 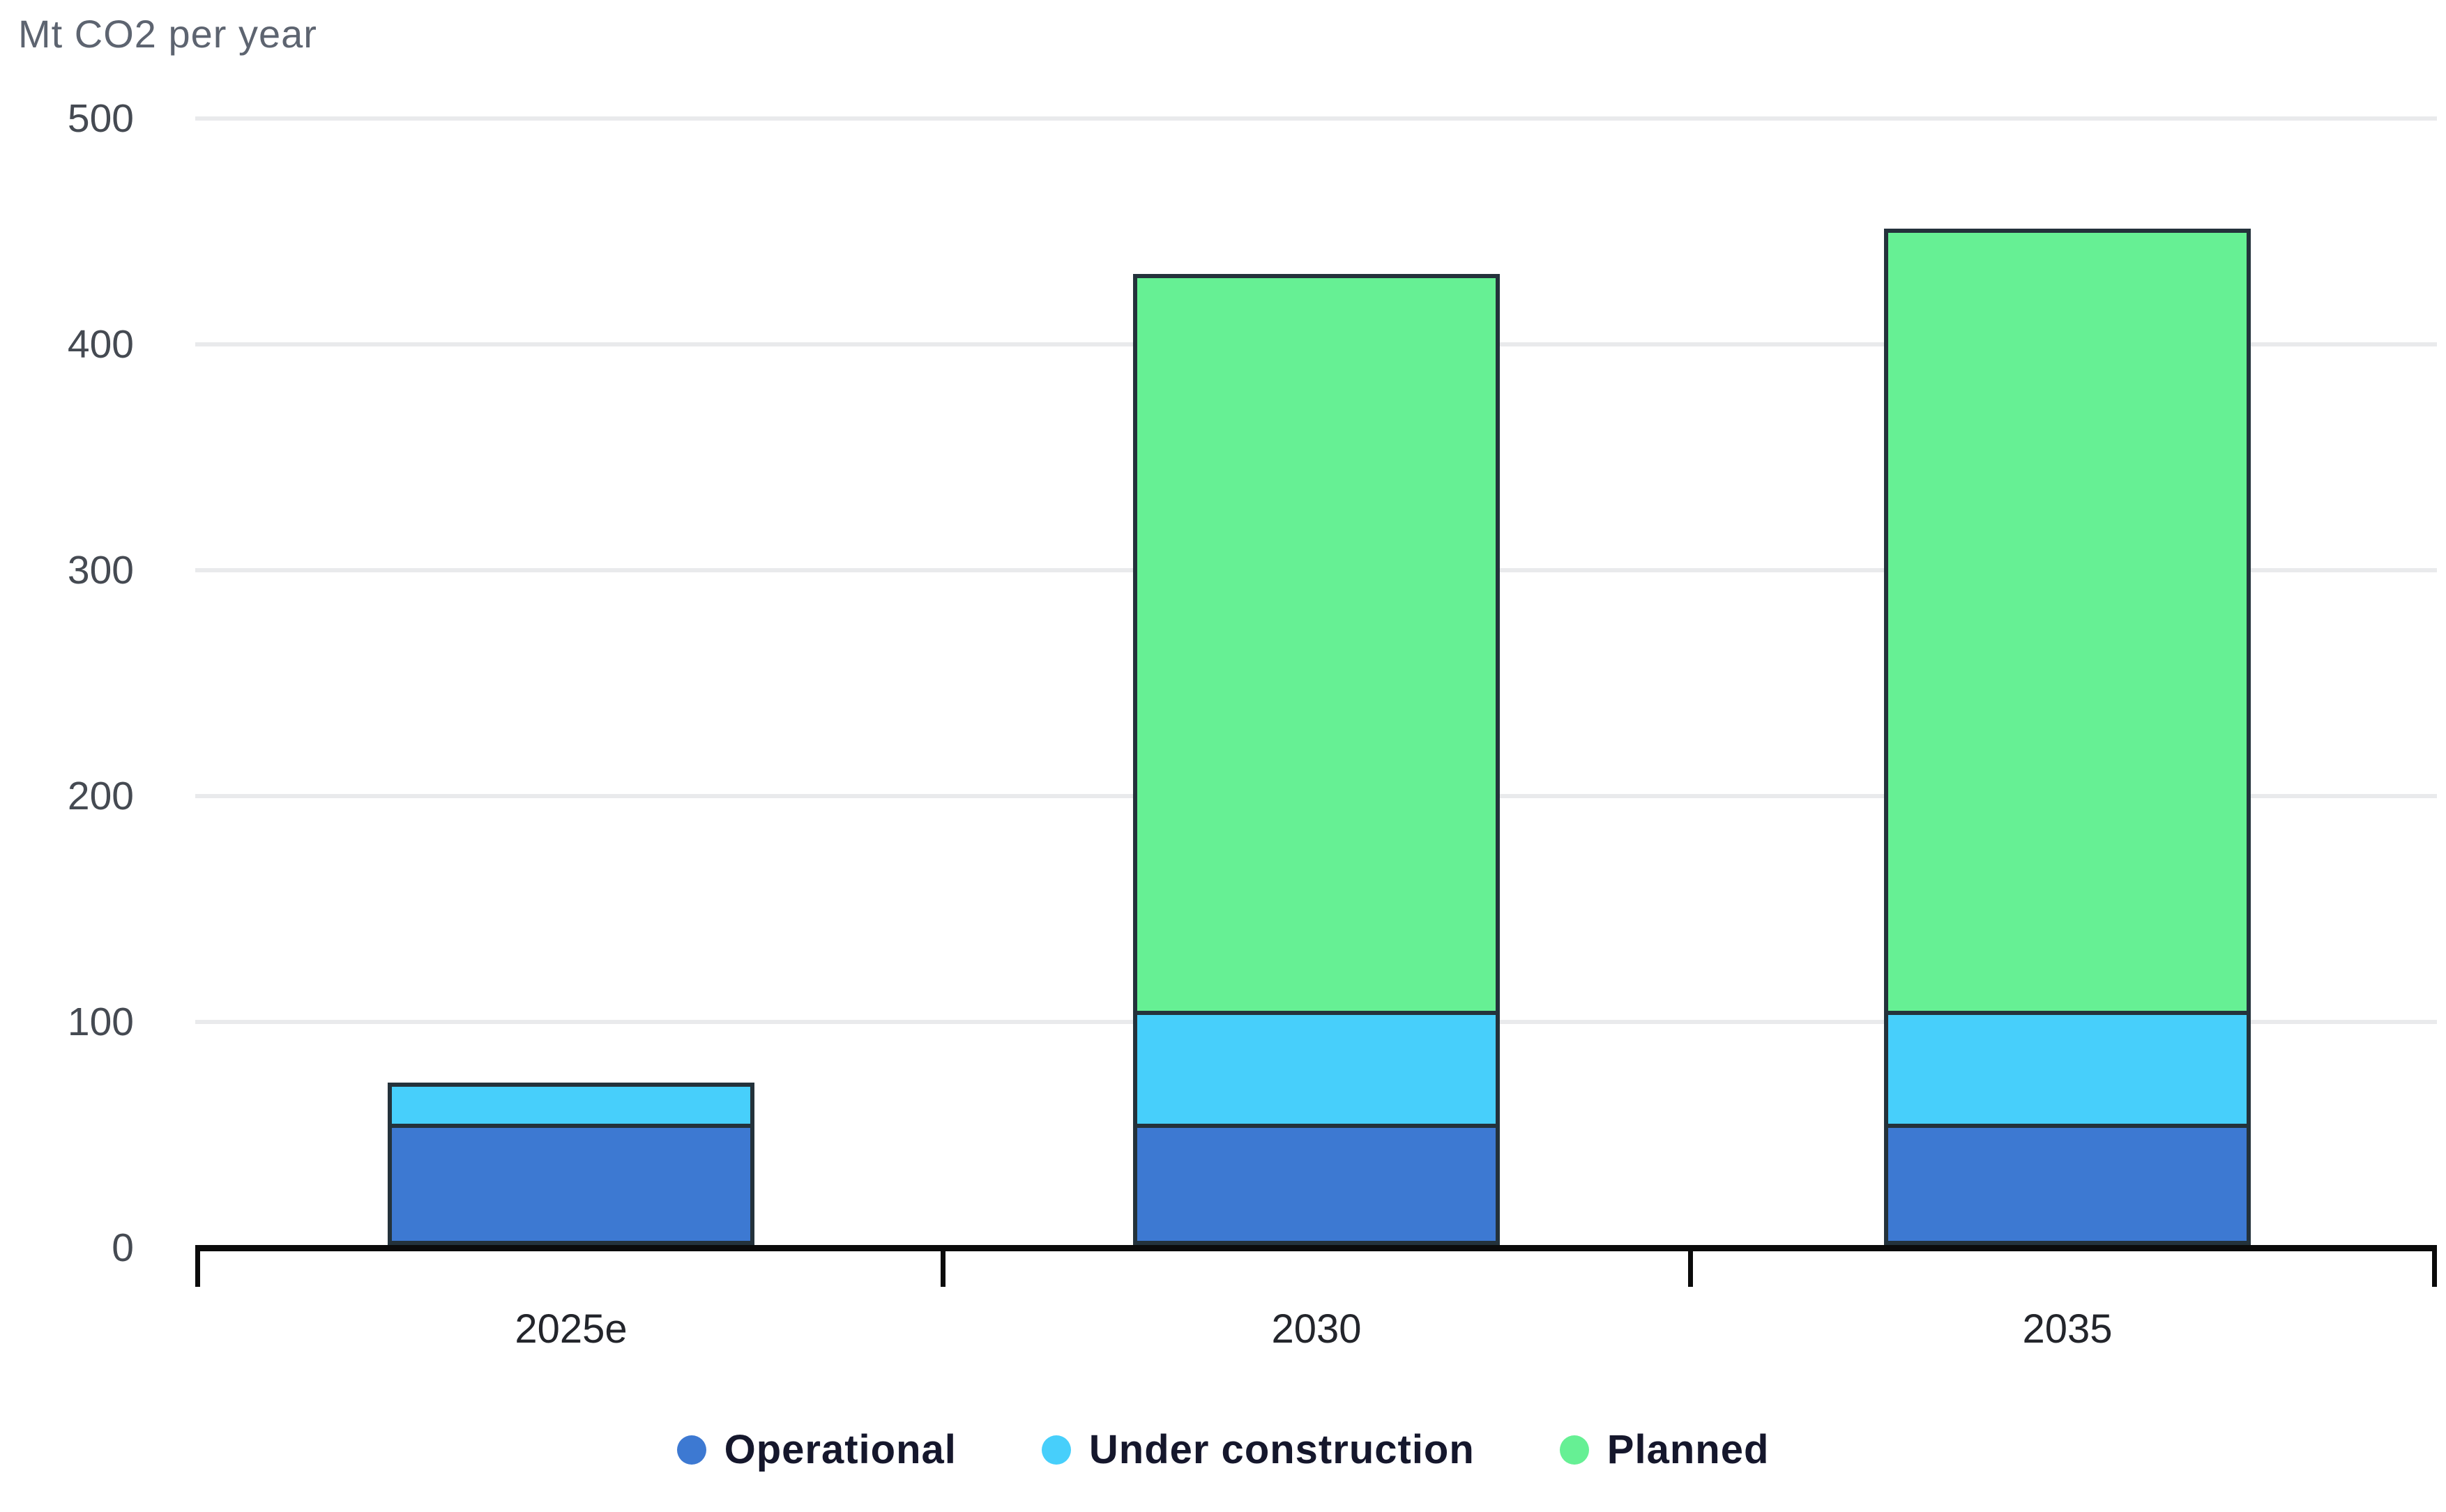 What do you see at coordinates (1316, 1248) in the screenshot?
I see `x-axis-line` at bounding box center [1316, 1248].